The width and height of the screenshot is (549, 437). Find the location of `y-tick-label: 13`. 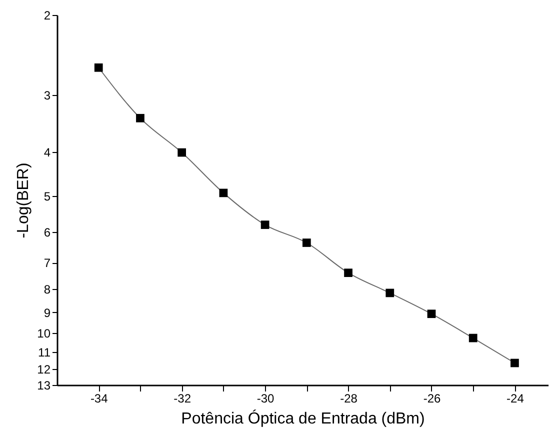

y-tick-label: 13 is located at coordinates (44, 385).